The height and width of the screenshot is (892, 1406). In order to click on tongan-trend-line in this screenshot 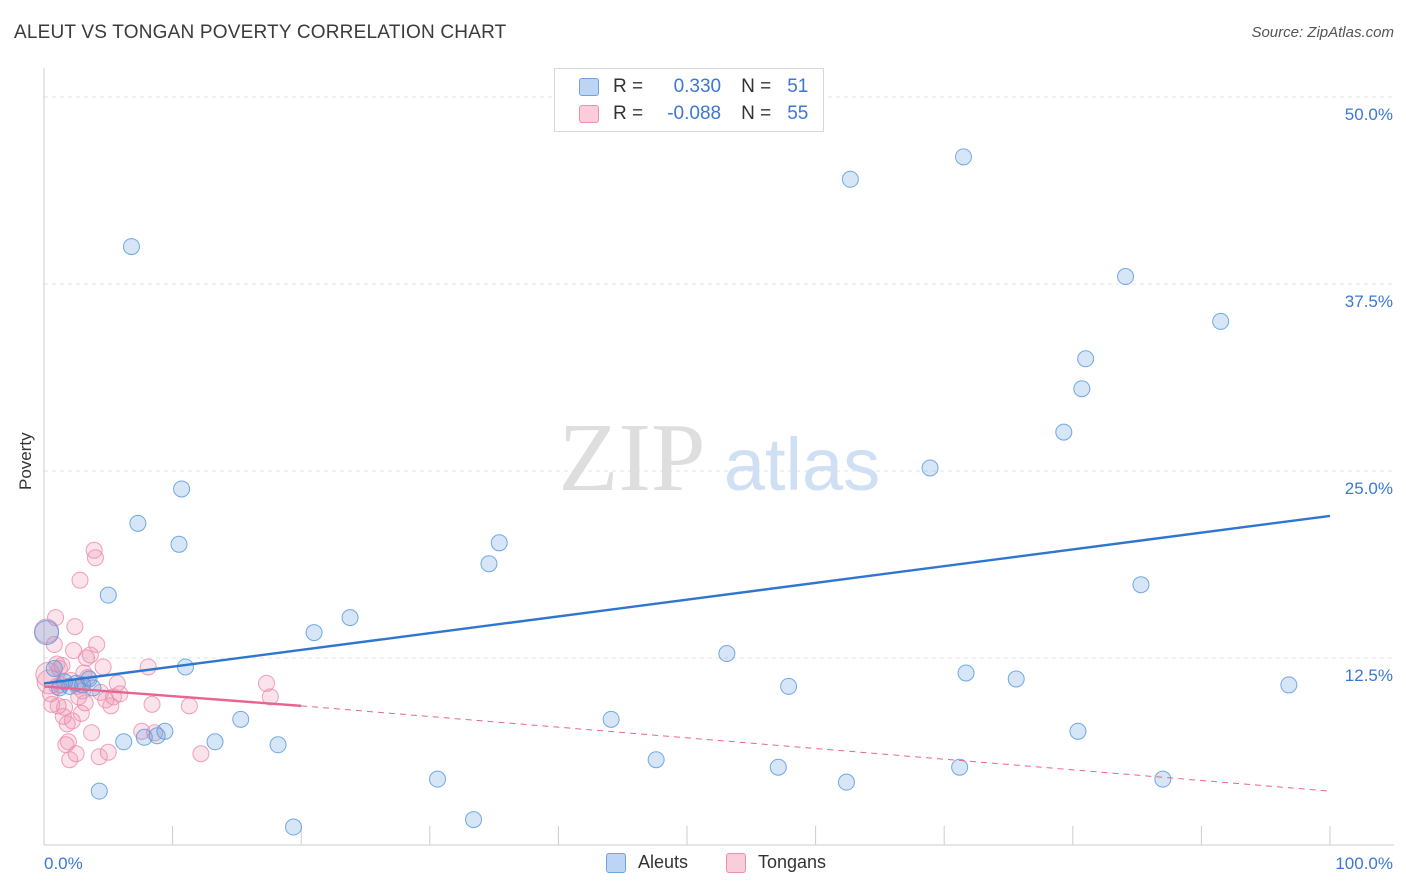, I will do `click(172, 696)`.